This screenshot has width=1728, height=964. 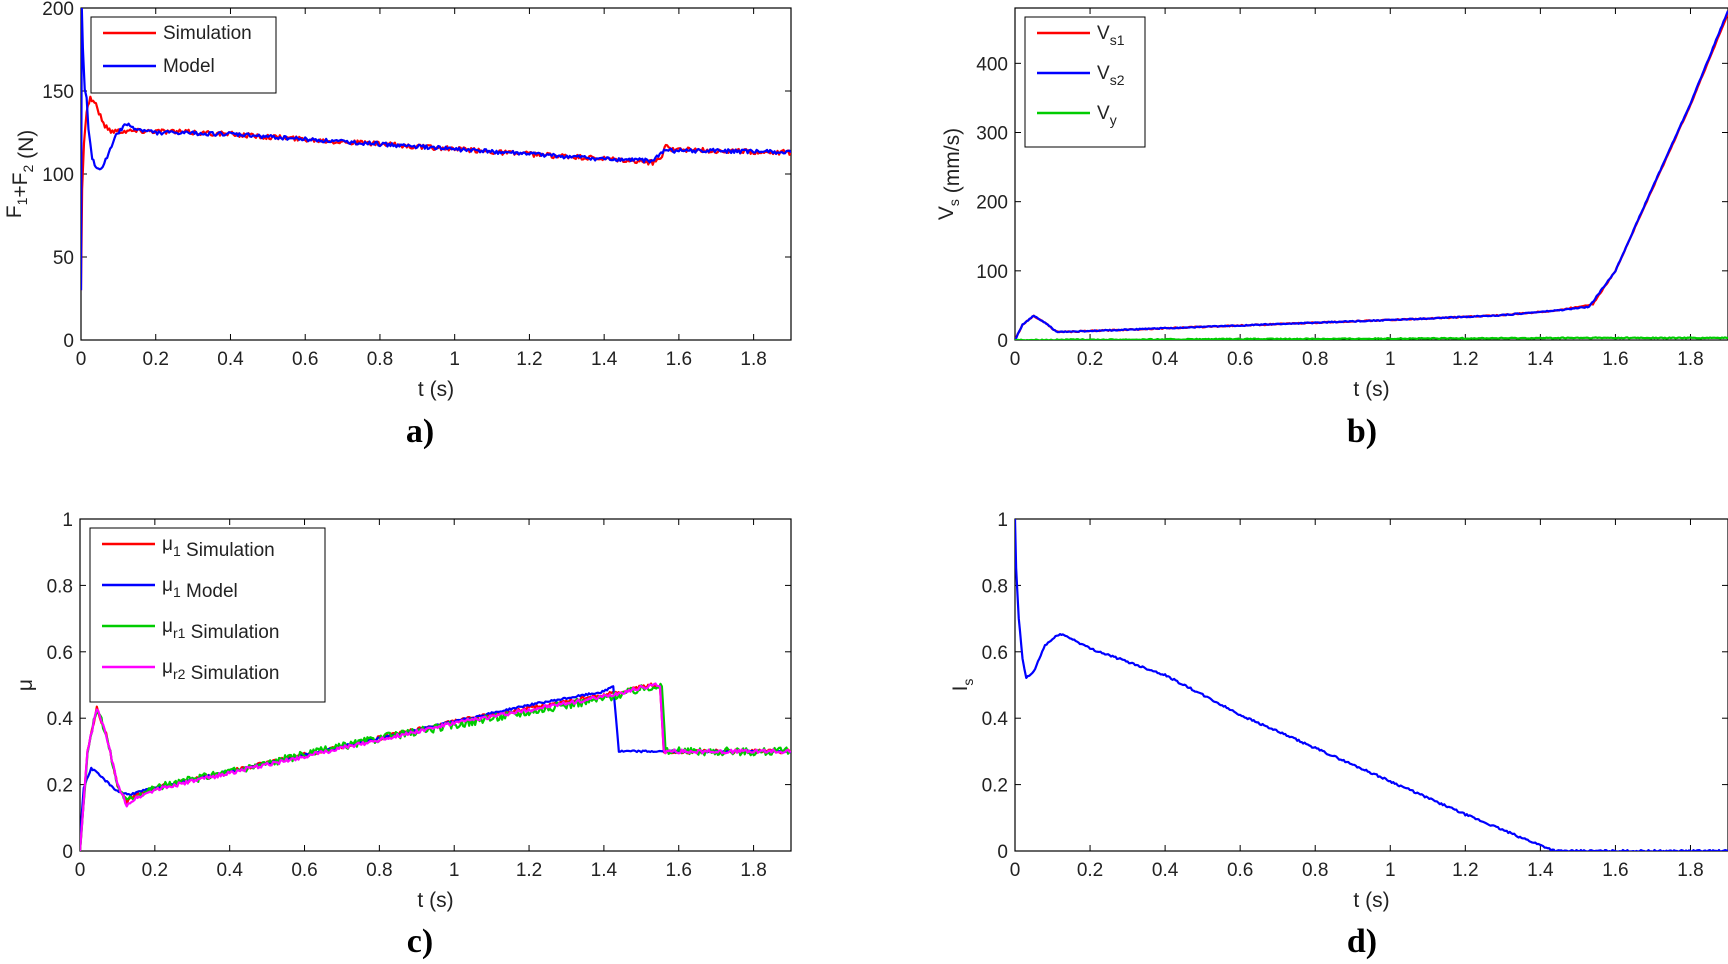 What do you see at coordinates (1111, 35) in the screenshot?
I see `legend-label: Vs1` at bounding box center [1111, 35].